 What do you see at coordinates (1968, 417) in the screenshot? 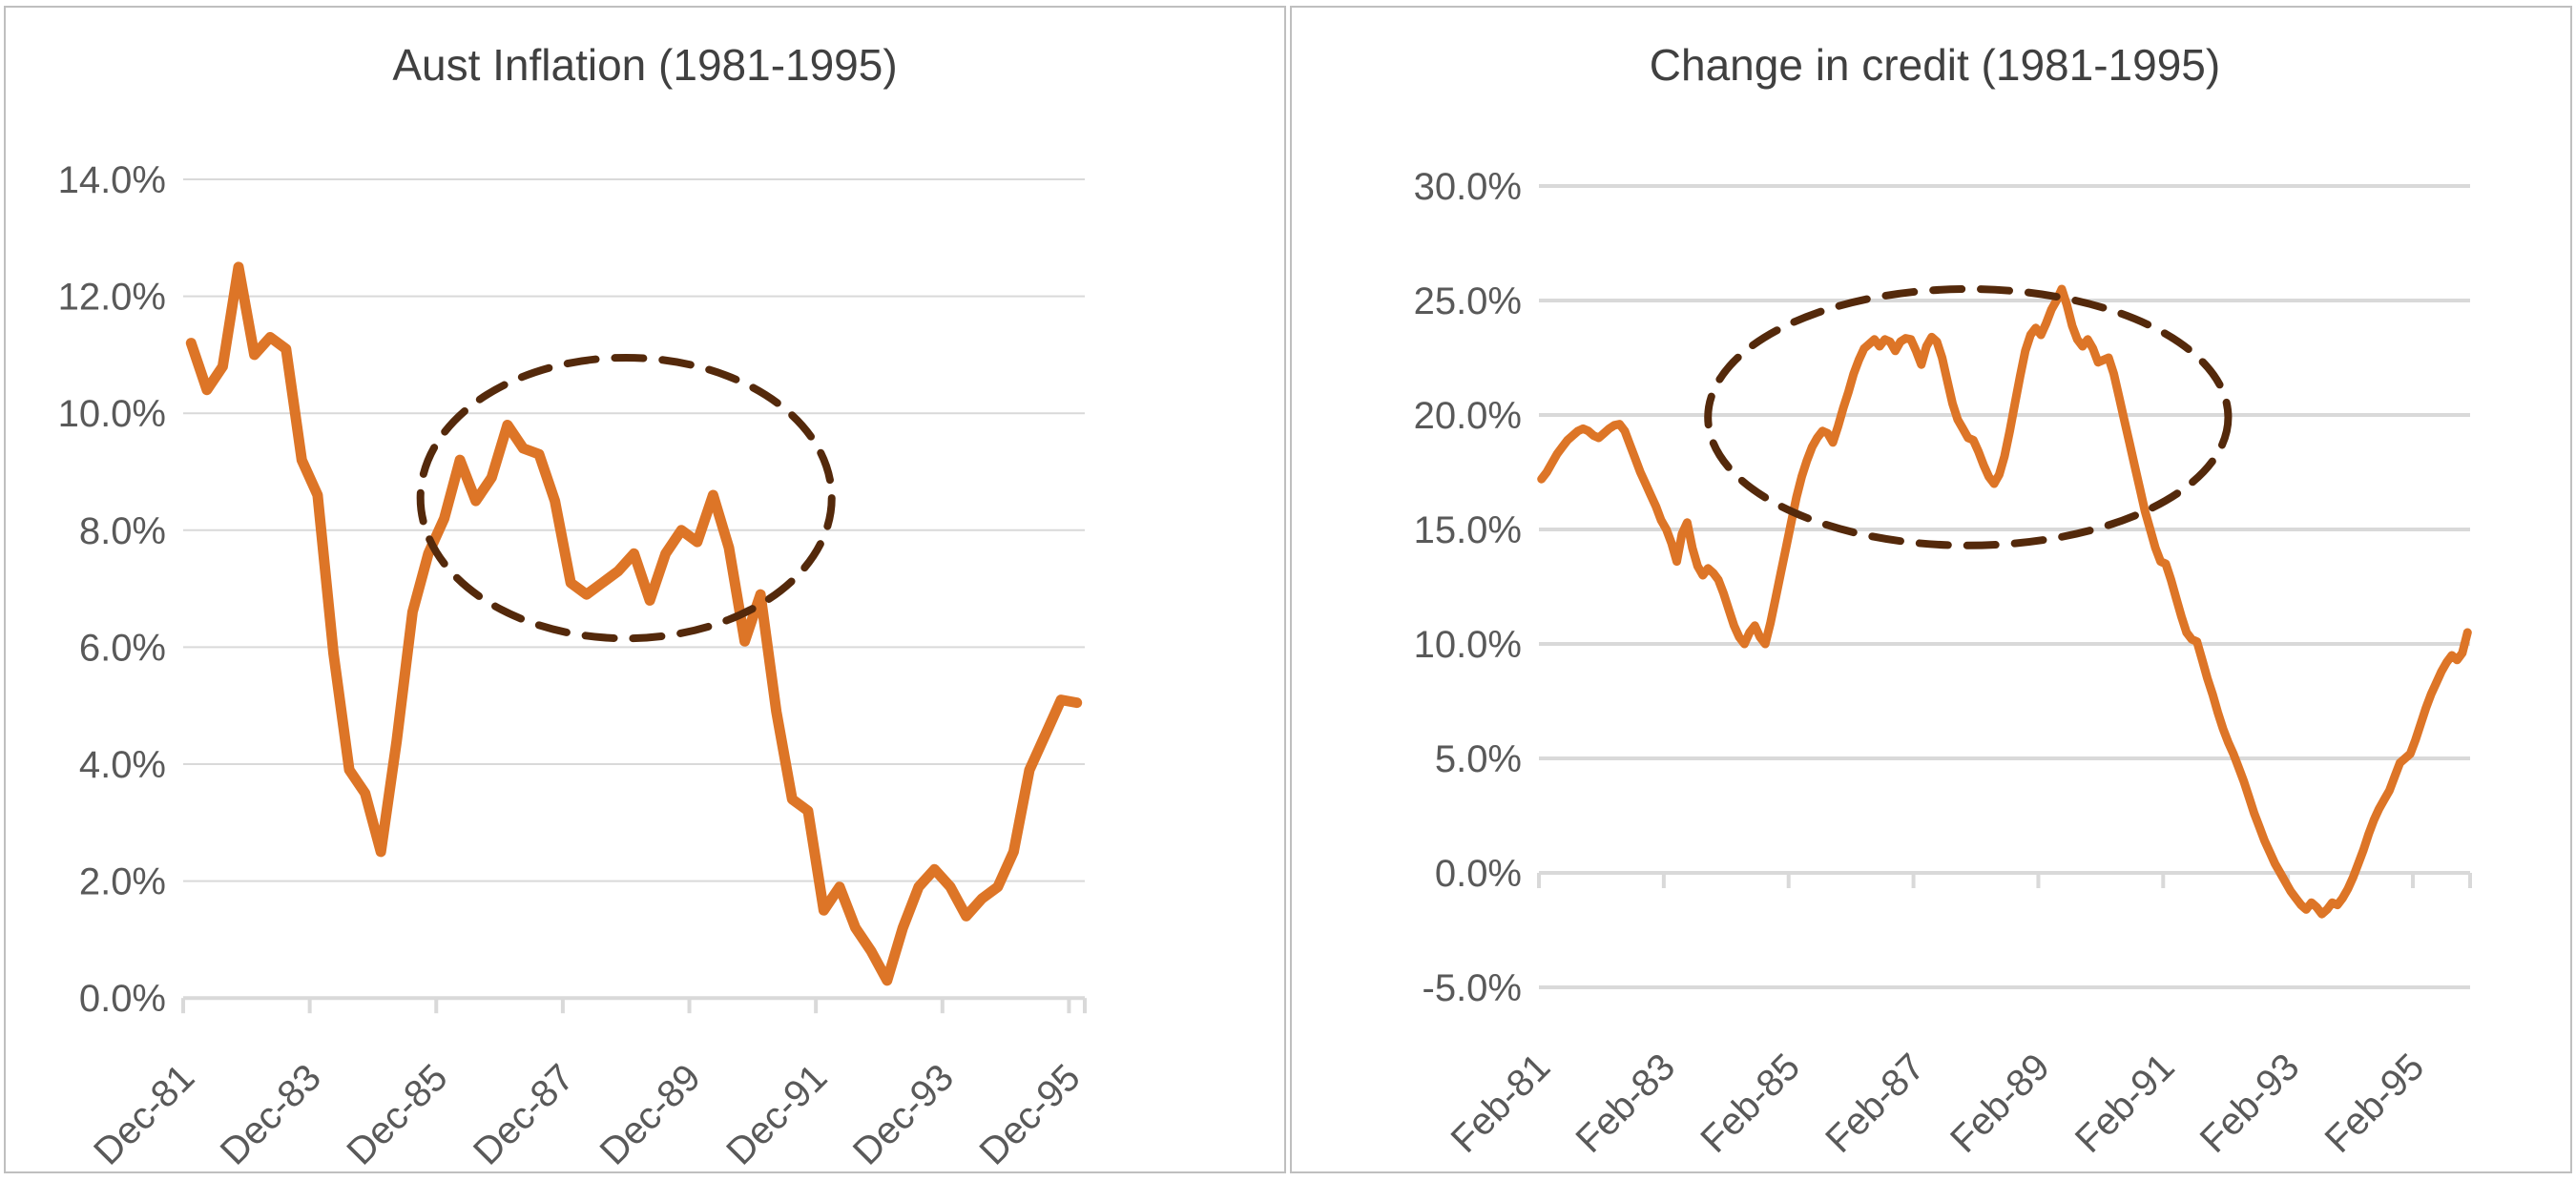
I see `credit-annotation-ellipse` at bounding box center [1968, 417].